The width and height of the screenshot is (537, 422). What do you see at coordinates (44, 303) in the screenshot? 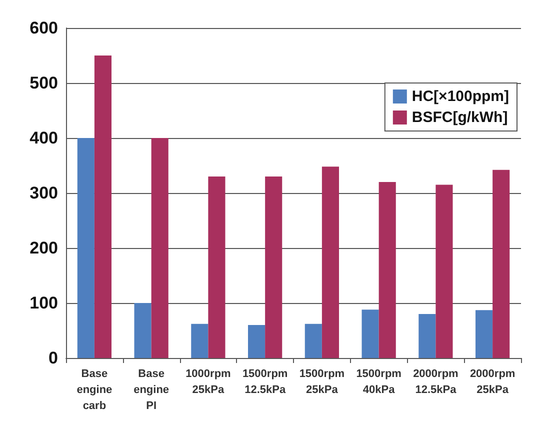
I see `y-tick-label: 100` at bounding box center [44, 303].